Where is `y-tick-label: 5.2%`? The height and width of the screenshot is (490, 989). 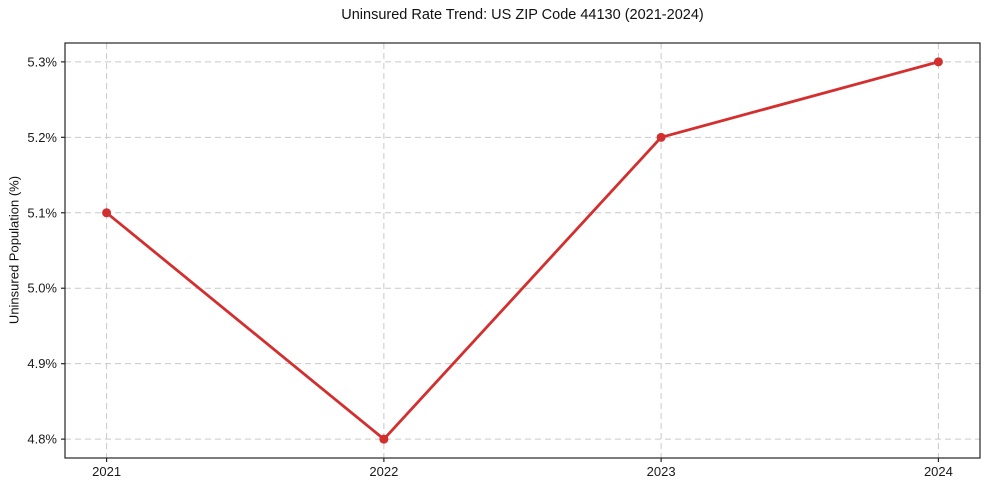
y-tick-label: 5.2% is located at coordinates (42, 137).